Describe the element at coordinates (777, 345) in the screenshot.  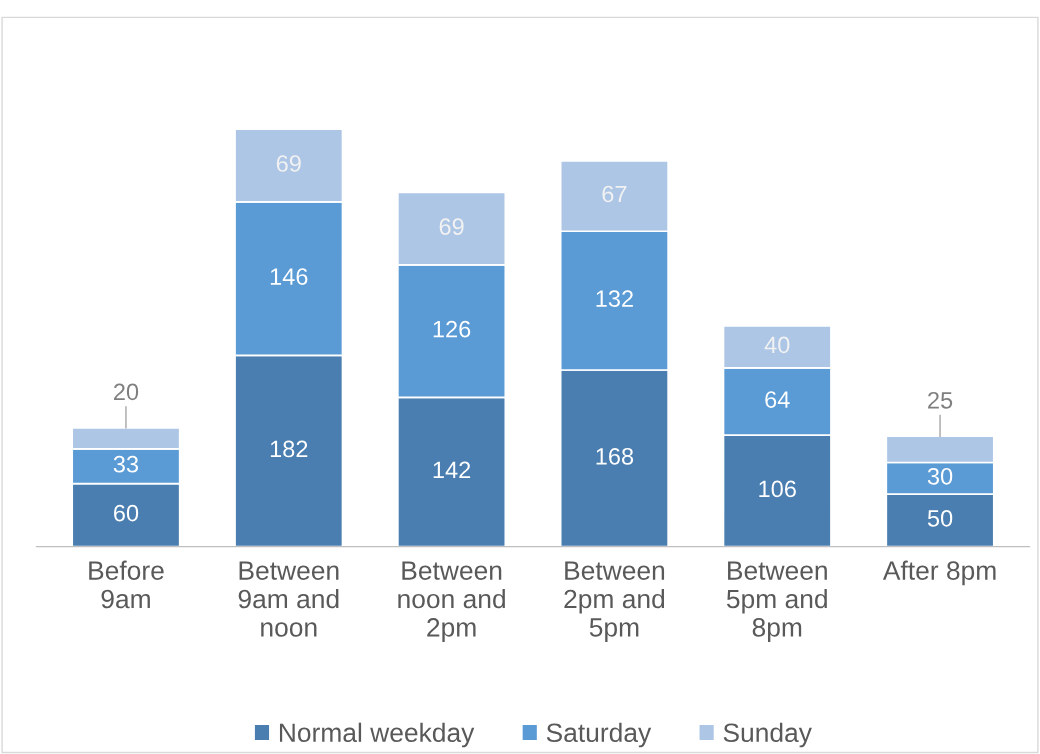
I see `data-label: 40` at that location.